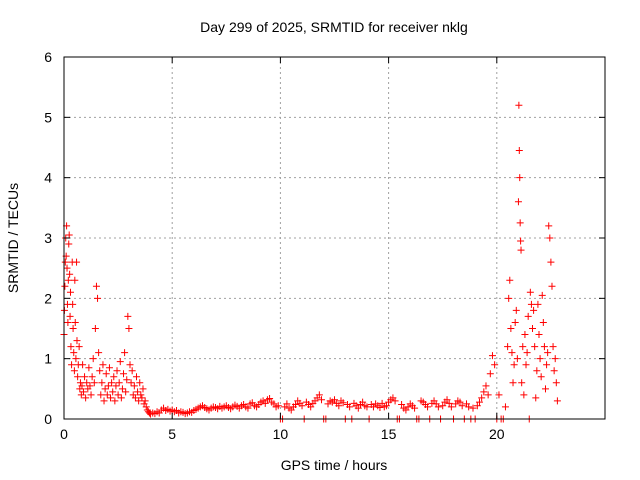 This screenshot has height=480, width=640. Describe the element at coordinates (334, 465) in the screenshot. I see `x-axis-label: GPS time / hours` at that location.